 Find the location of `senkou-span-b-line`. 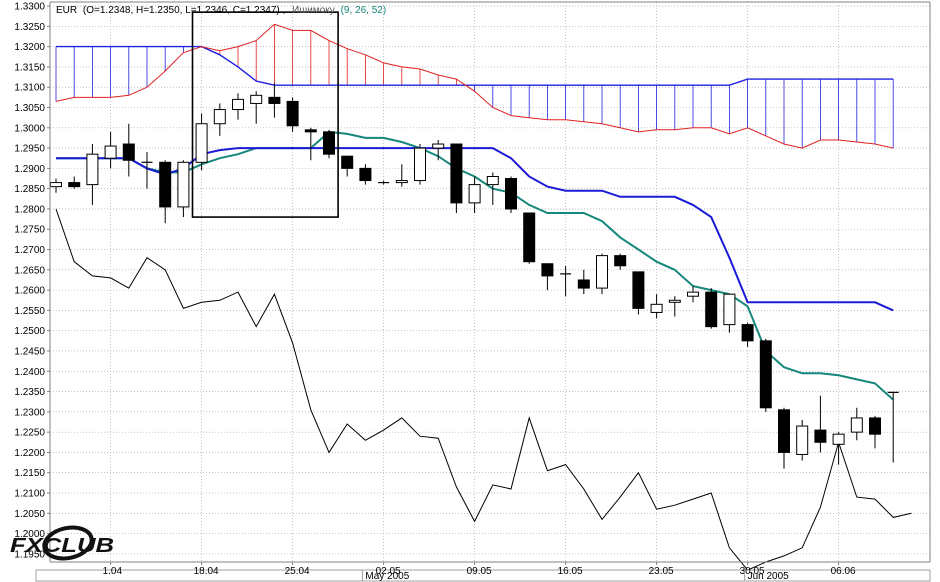

senkou-span-b-line is located at coordinates (475, 65).